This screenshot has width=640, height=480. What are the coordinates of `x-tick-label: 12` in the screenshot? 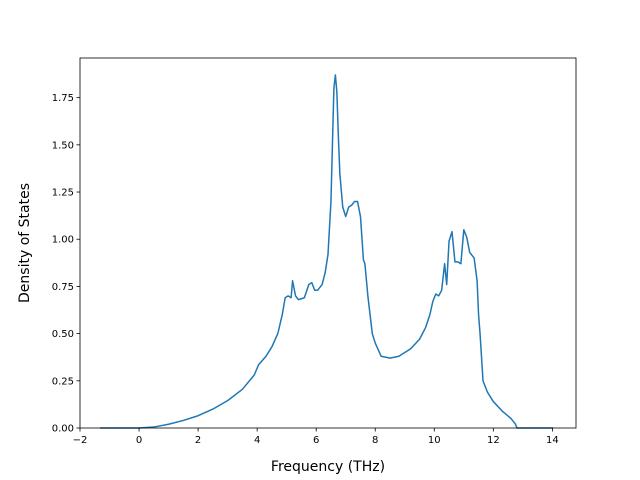 It's located at (493, 440).